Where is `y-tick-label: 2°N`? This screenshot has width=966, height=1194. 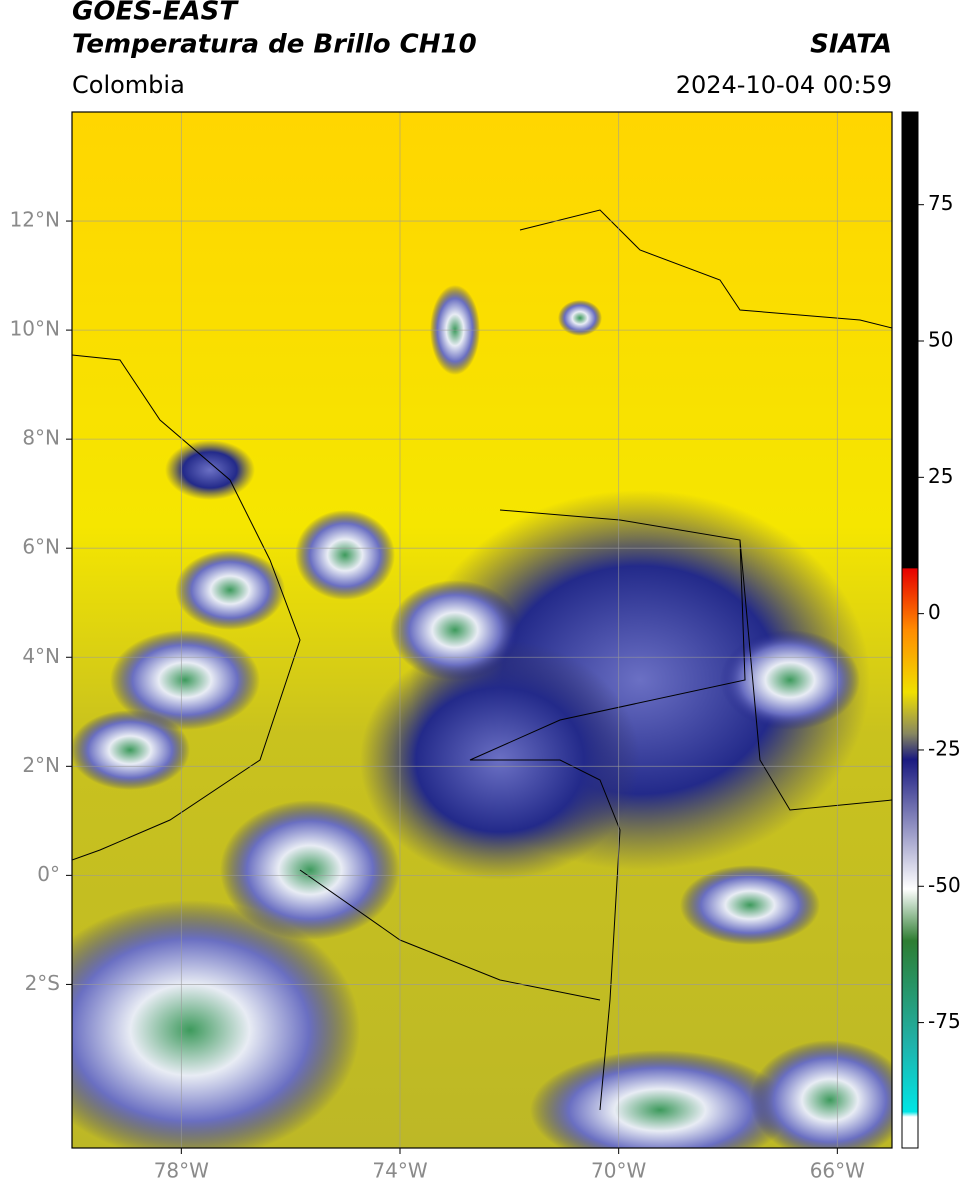
y-tick-label: 2°N is located at coordinates (41, 765).